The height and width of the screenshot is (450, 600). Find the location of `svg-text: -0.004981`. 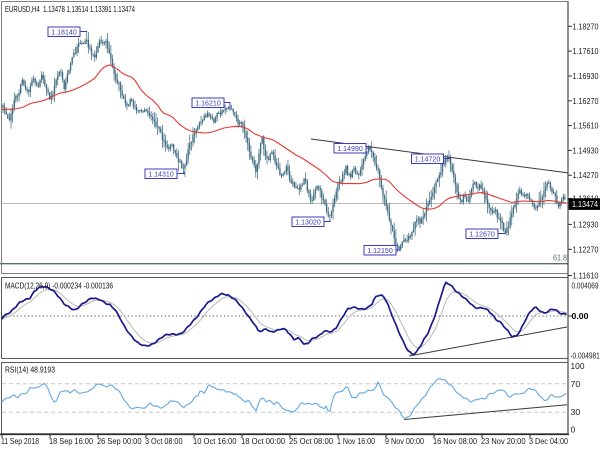

svg-text: -0.004981 is located at coordinates (585, 355).